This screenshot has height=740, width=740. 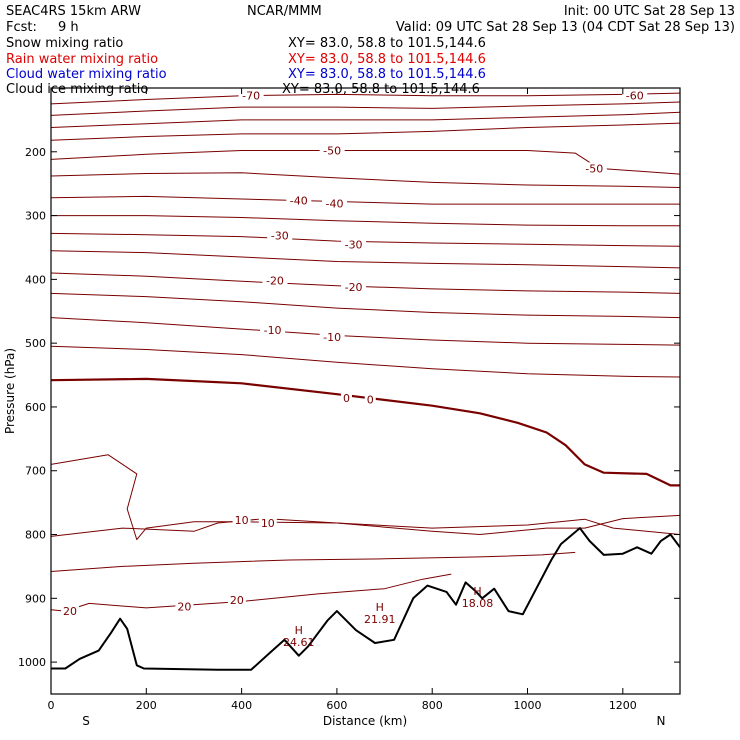 I want to click on high-value: 21.91, so click(x=380, y=619).